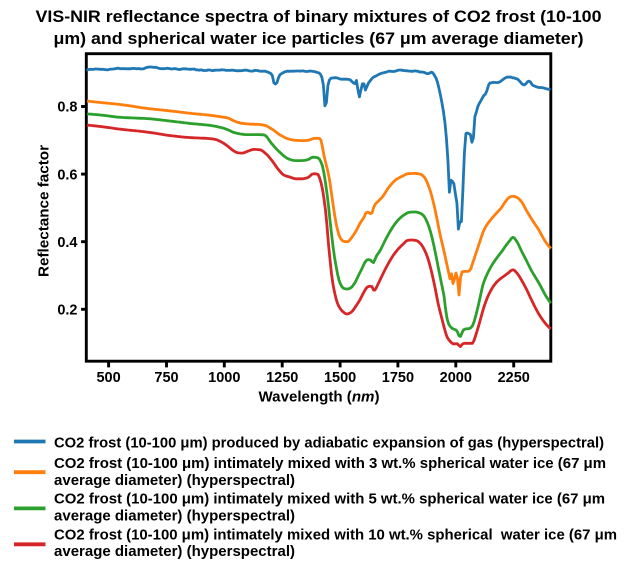  I want to click on svg-text: 500, so click(108, 378).